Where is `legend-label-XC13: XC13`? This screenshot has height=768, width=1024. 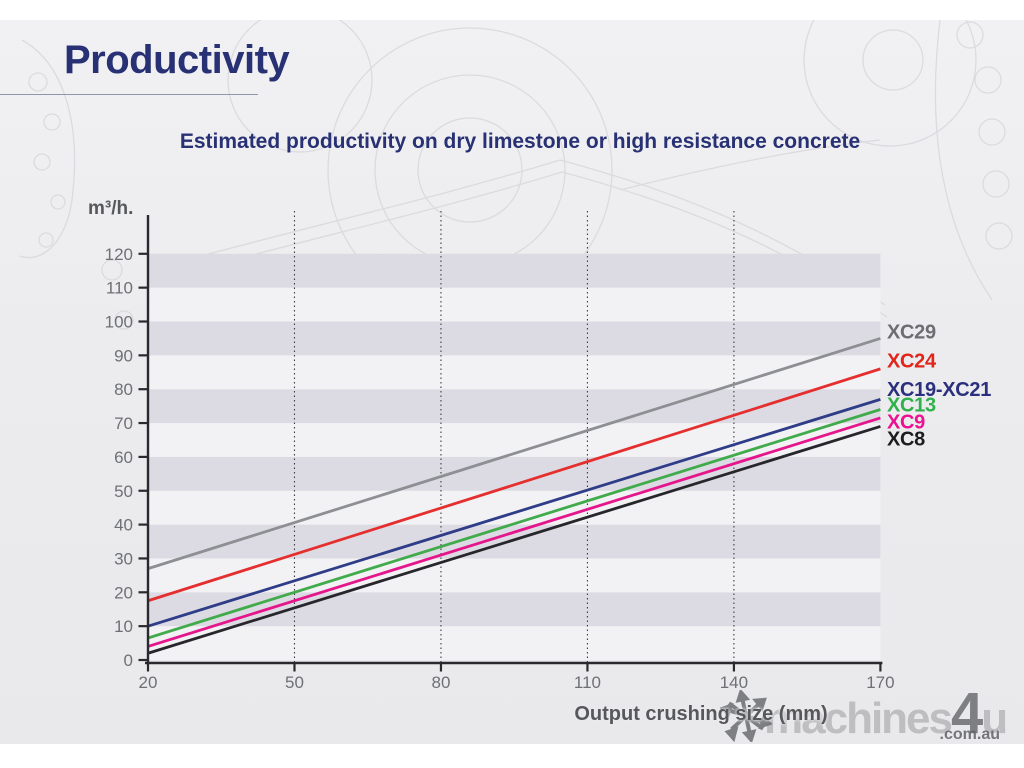 legend-label-XC13: XC13 is located at coordinates (911, 405).